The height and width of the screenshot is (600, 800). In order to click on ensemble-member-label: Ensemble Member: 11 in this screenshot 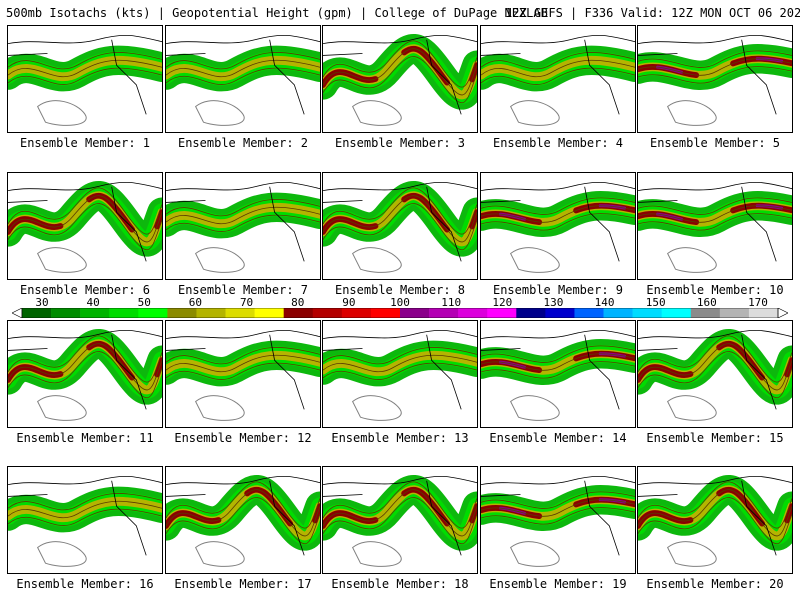, I will do `click(85, 438)`.